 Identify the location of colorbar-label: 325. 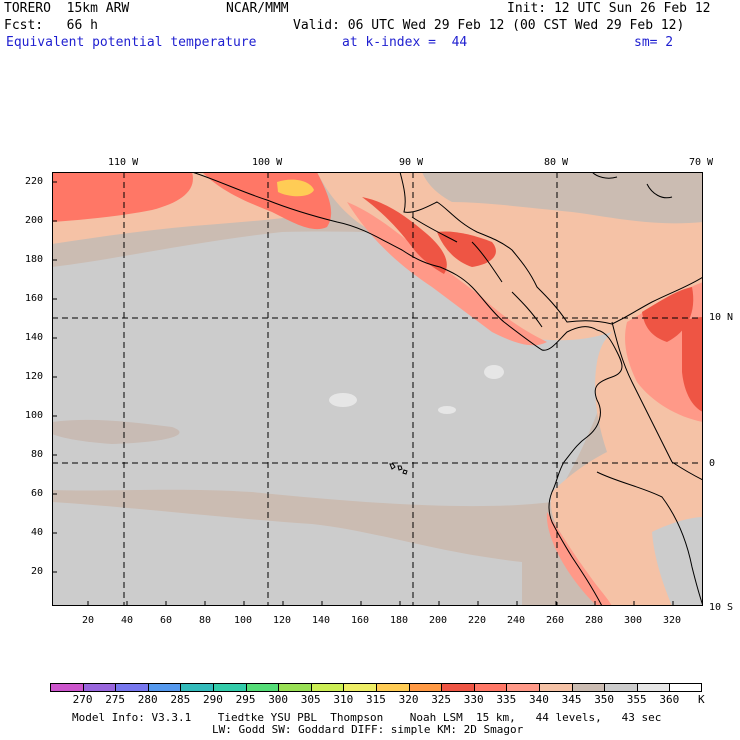
(441, 699).